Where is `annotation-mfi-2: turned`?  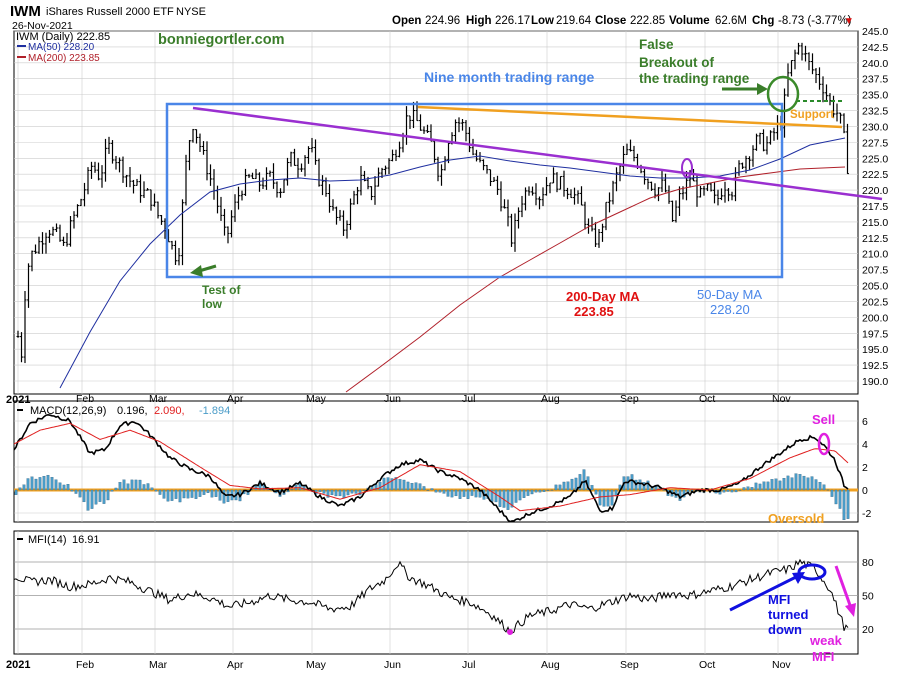 annotation-mfi-2: turned is located at coordinates (788, 614).